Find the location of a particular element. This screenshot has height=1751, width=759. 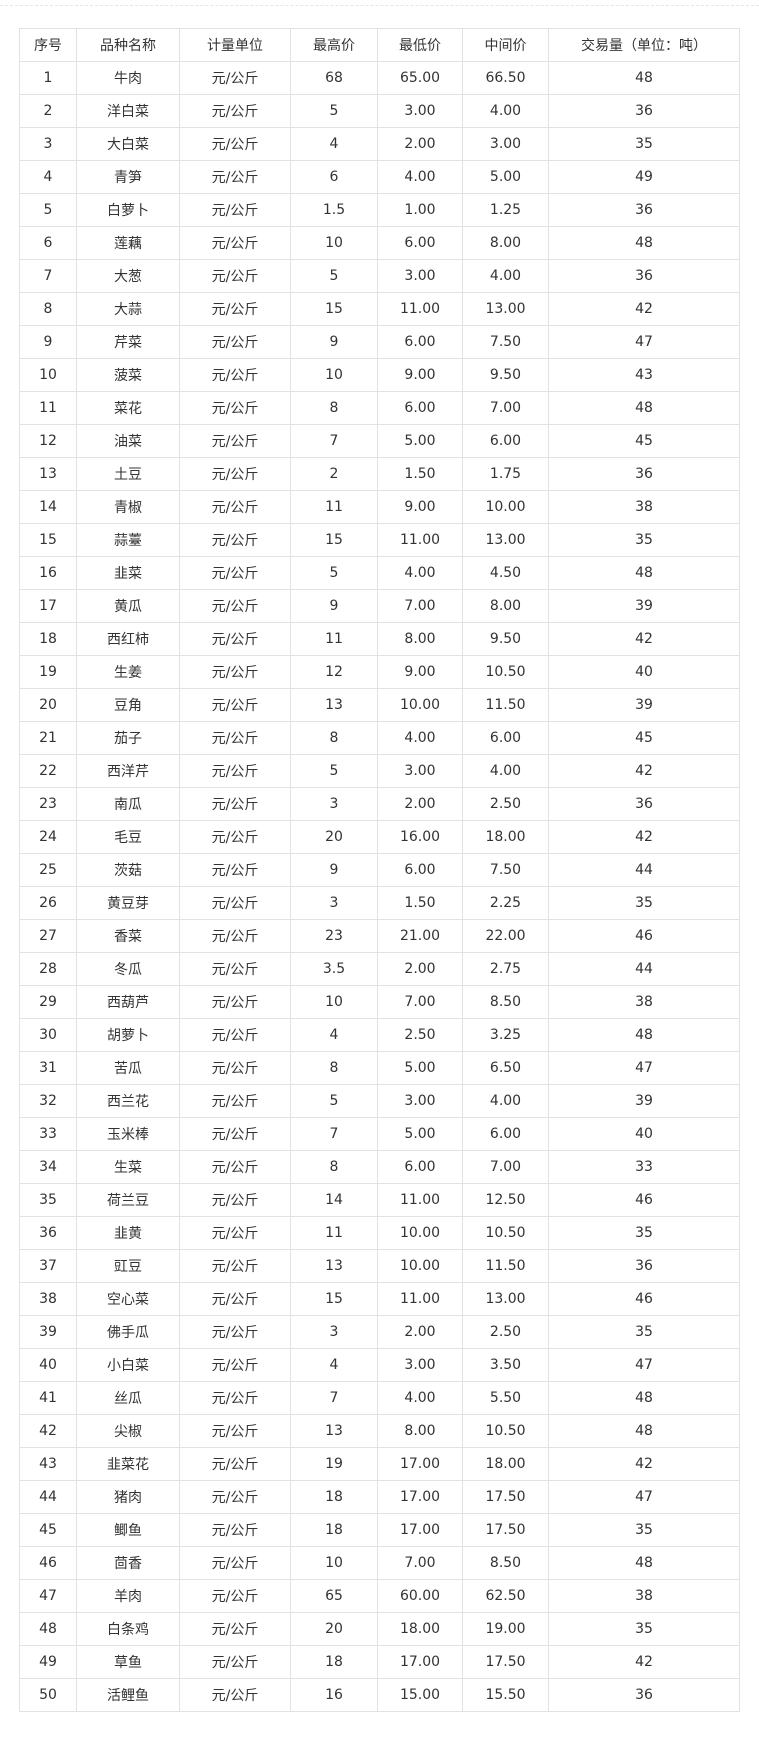

cell-col-volume: 48 is located at coordinates (644, 573).